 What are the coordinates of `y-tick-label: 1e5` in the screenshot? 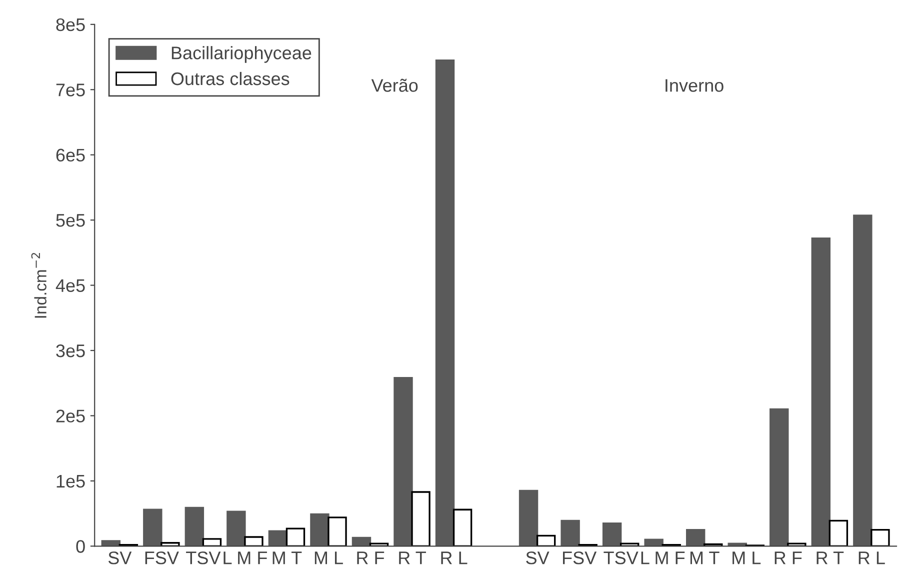 It's located at (70, 481).